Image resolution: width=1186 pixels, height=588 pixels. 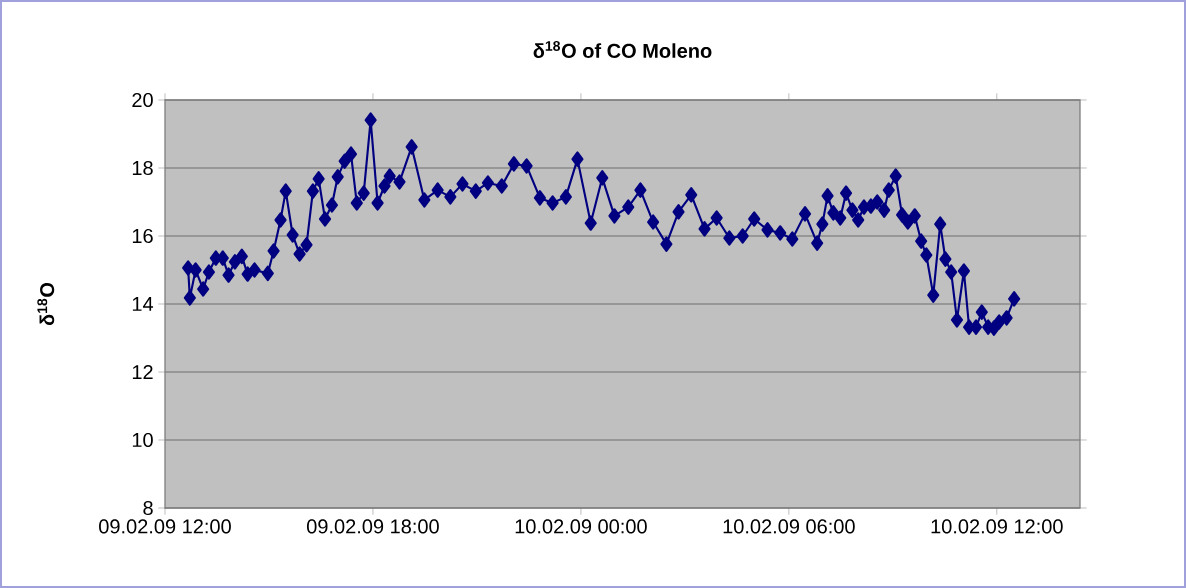 What do you see at coordinates (142, 236) in the screenshot?
I see `y-tick-label: 16` at bounding box center [142, 236].